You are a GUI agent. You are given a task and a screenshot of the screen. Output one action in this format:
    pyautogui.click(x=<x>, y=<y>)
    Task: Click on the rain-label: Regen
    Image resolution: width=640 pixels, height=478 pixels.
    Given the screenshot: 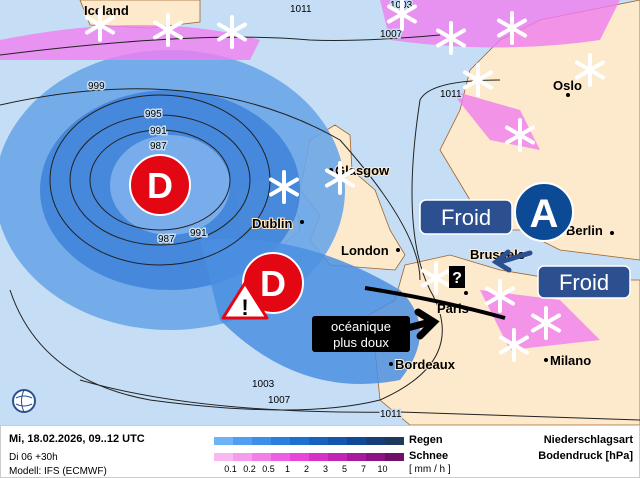 What is the action you would take?
    pyautogui.click(x=426, y=440)
    